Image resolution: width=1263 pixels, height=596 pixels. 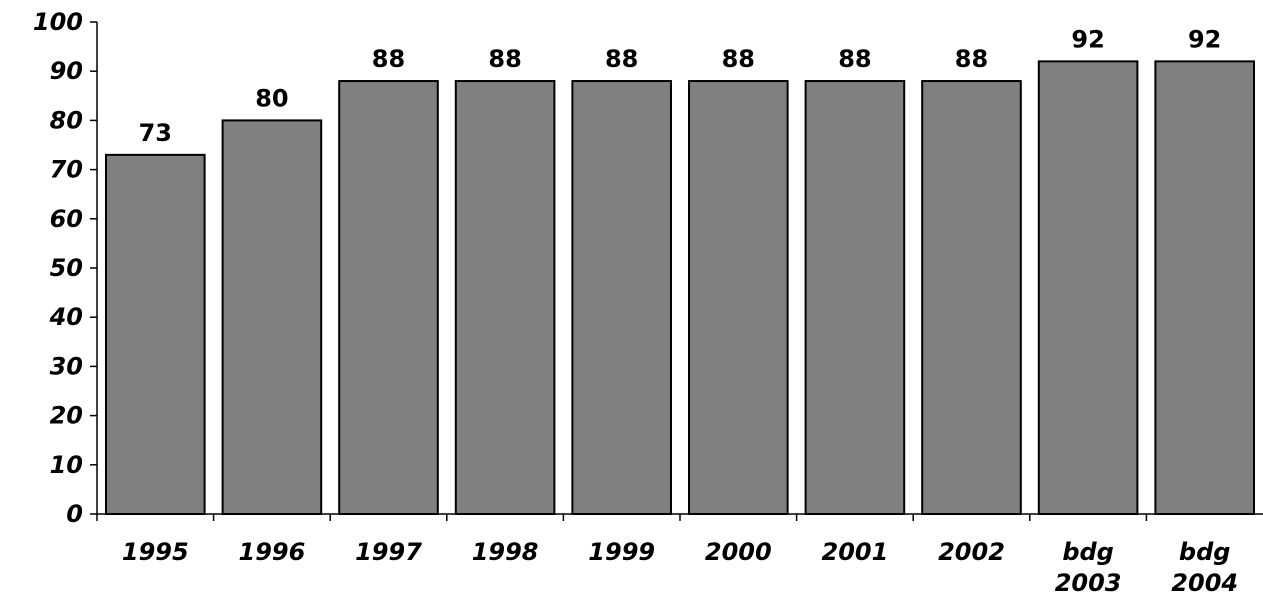 What do you see at coordinates (66, 465) in the screenshot?
I see `y-tick-label: 10` at bounding box center [66, 465].